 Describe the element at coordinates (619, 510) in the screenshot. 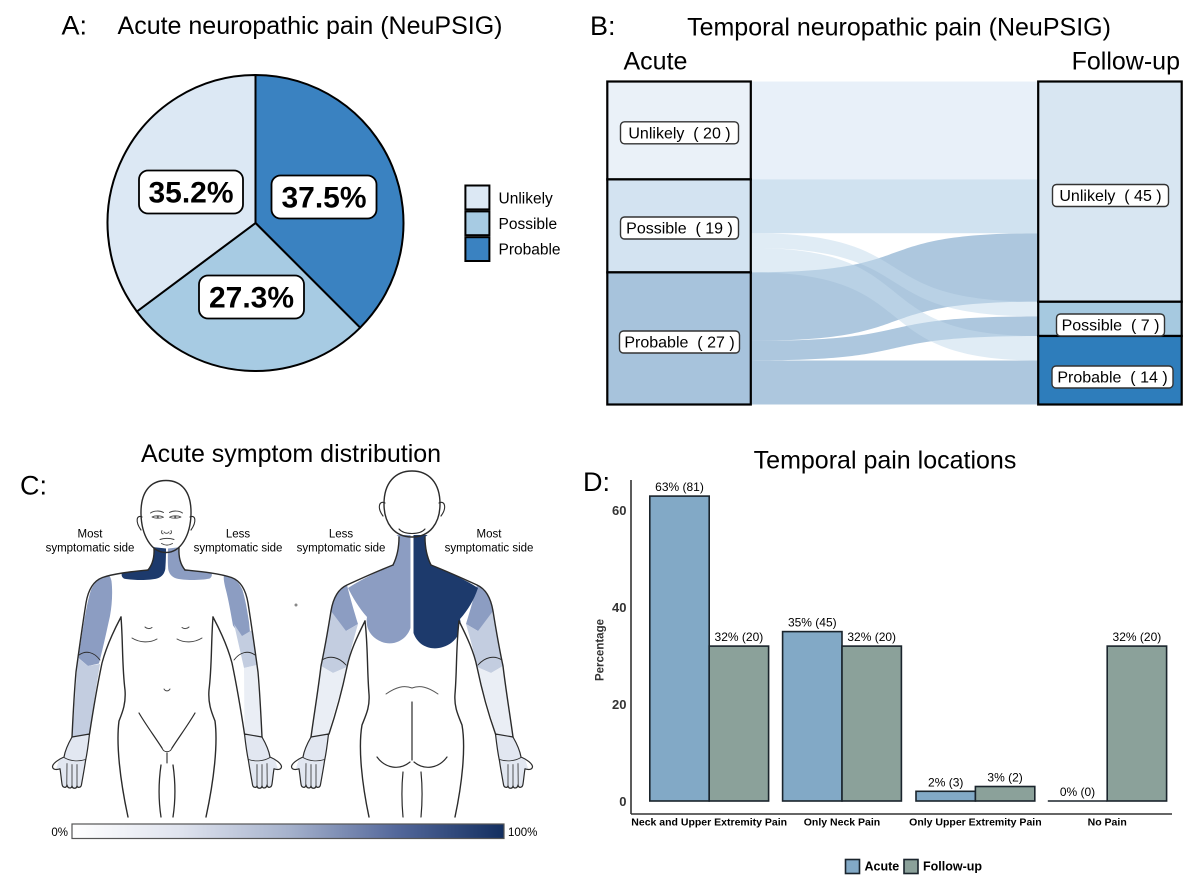

I see `svg-text: 60` at that location.